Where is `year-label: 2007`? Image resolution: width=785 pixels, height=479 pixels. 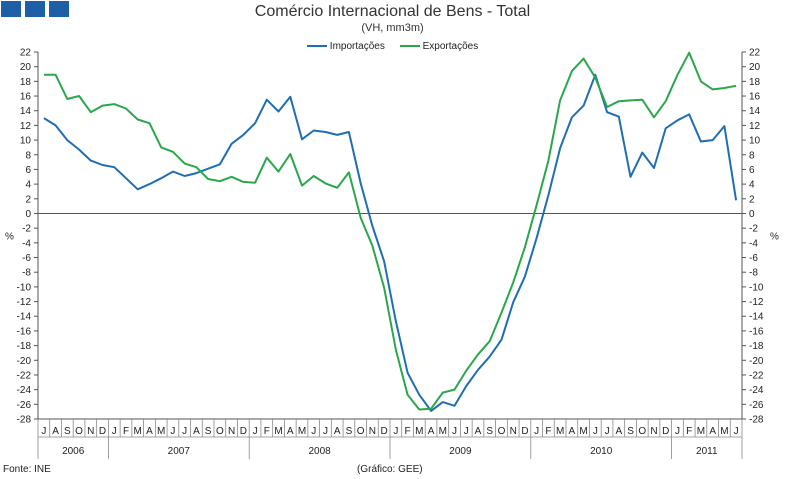
year-label: 2007 is located at coordinates (179, 451).